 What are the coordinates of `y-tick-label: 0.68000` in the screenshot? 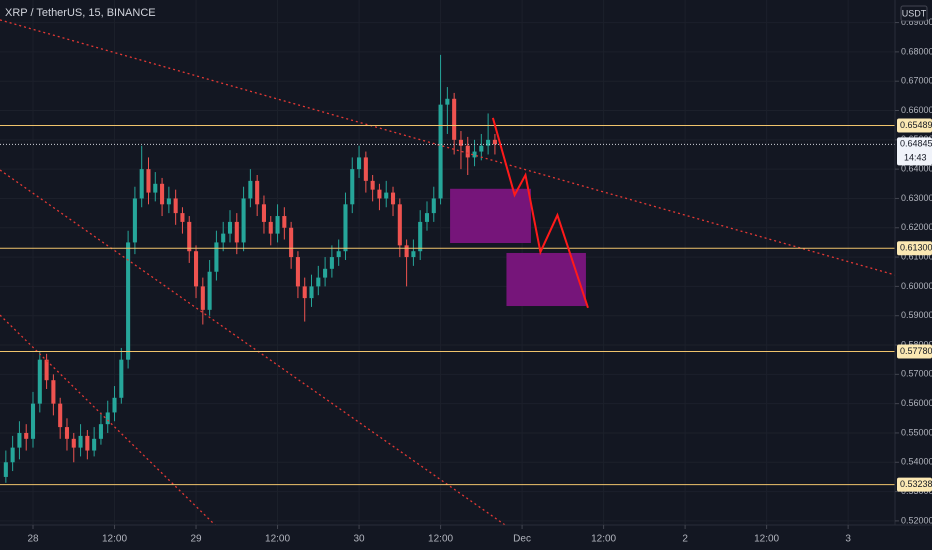 It's located at (916, 51).